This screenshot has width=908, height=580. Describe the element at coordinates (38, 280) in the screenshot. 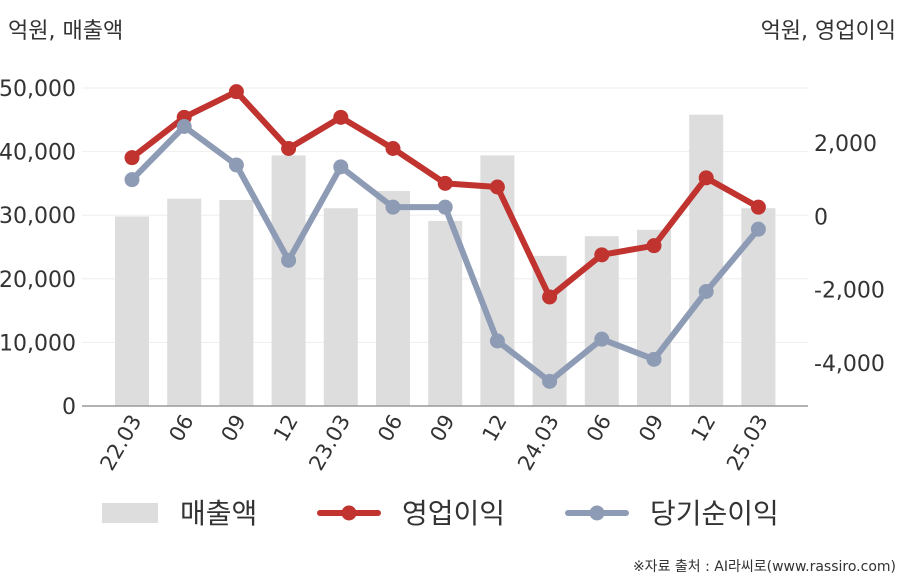

I see `left-tick-label: 20,000` at that location.